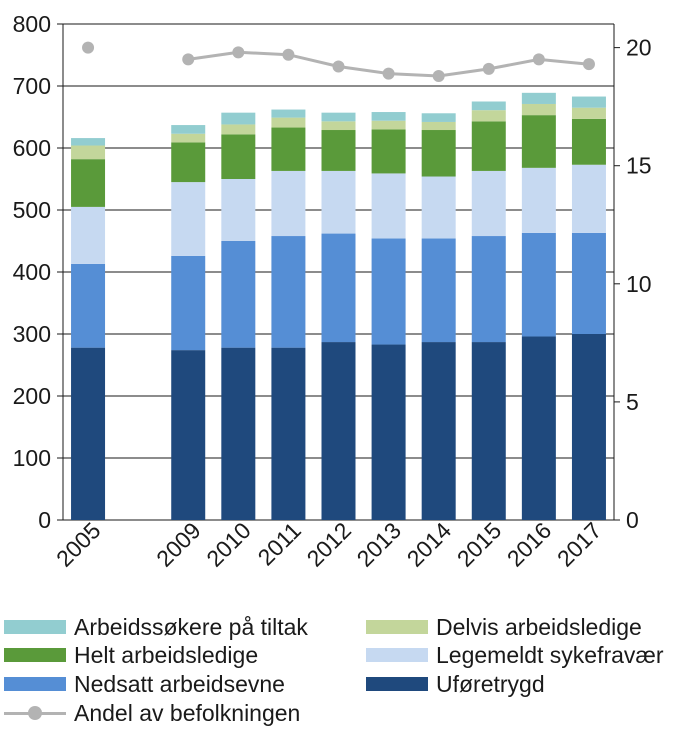 The image size is (700, 734). Describe the element at coordinates (279, 543) in the screenshot. I see `x-tick-label: 2011` at that location.